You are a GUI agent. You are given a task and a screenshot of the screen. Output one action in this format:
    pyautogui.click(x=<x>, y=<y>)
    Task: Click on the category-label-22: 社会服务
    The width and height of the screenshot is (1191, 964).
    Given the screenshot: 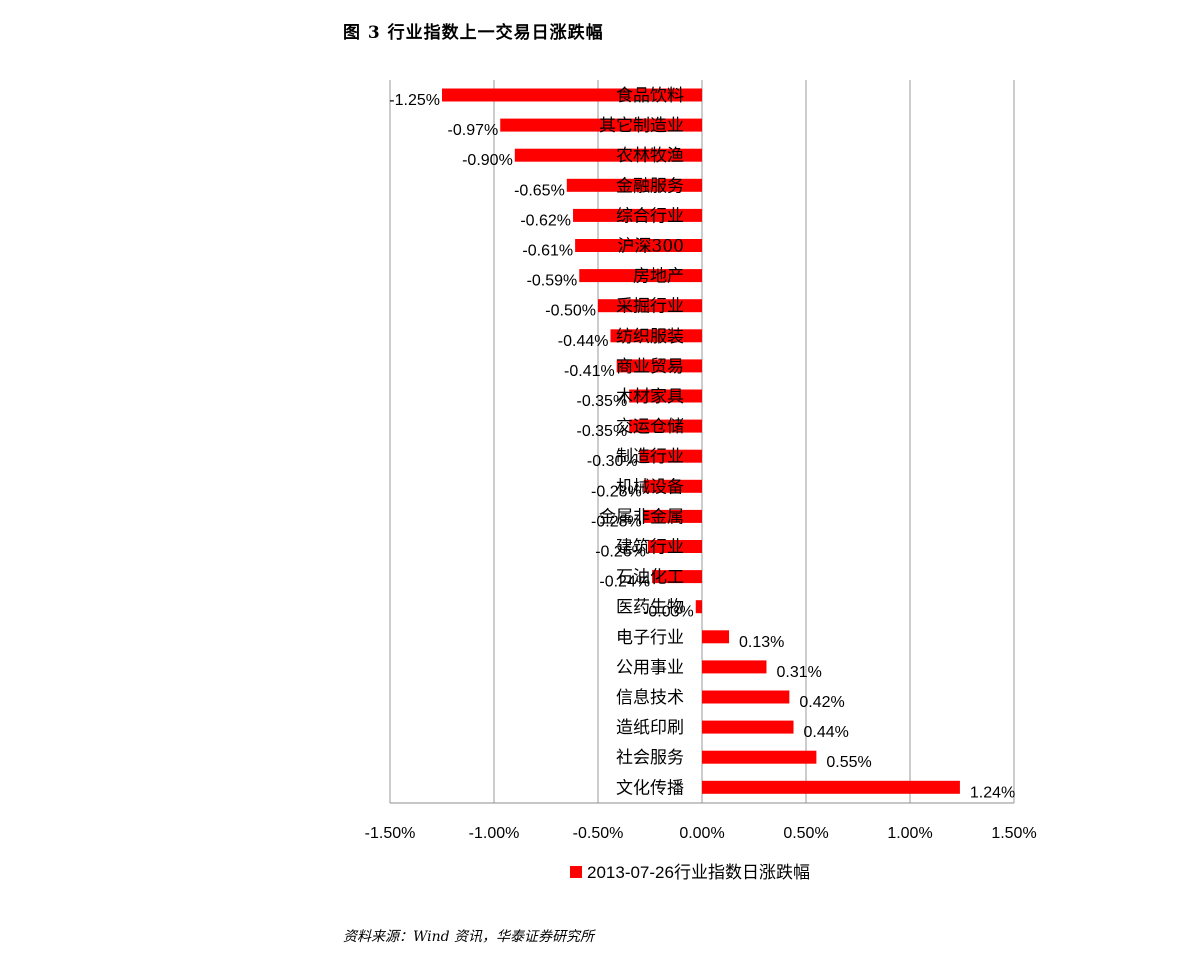 What is the action you would take?
    pyautogui.click(x=650, y=758)
    